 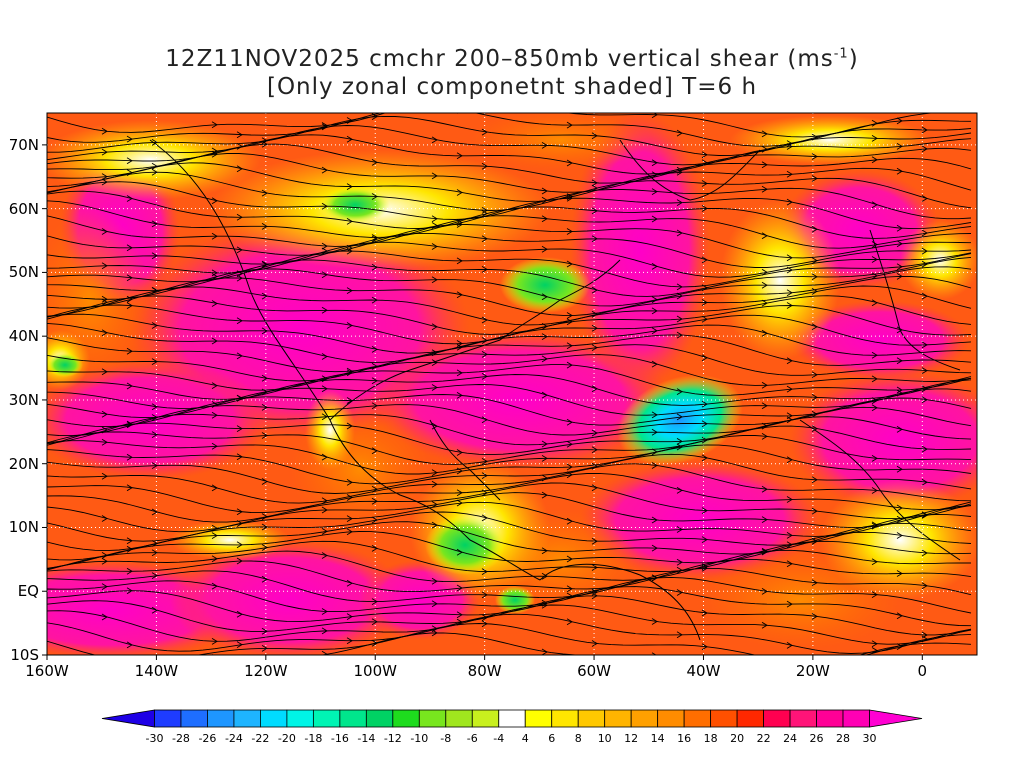 I want to click on colorbar-label: -14, so click(x=366, y=738).